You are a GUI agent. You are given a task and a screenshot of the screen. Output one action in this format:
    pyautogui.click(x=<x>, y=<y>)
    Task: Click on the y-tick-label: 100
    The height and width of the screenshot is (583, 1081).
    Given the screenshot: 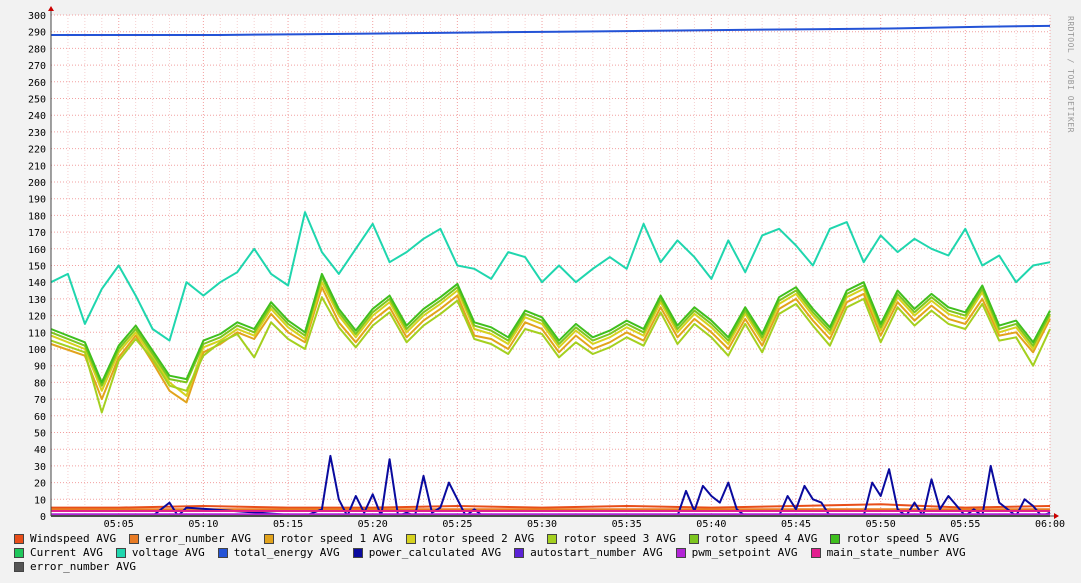 What is the action you would take?
    pyautogui.click(x=37, y=350)
    